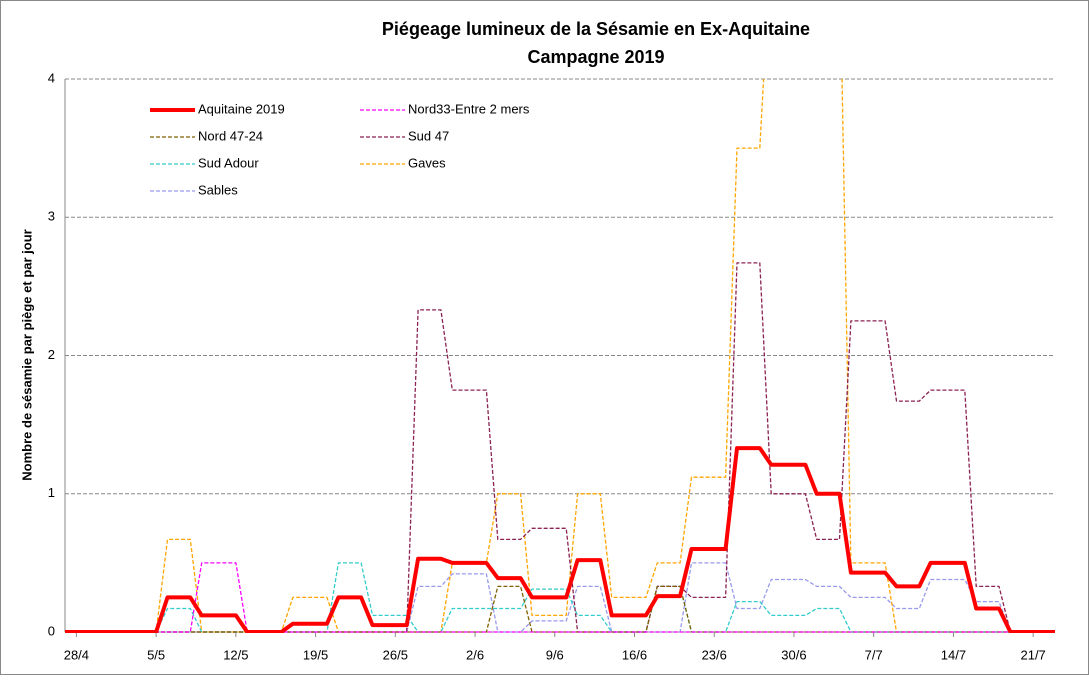 The image size is (1089, 680). What do you see at coordinates (427, 162) in the screenshot?
I see `legend-label: Gaves` at bounding box center [427, 162].